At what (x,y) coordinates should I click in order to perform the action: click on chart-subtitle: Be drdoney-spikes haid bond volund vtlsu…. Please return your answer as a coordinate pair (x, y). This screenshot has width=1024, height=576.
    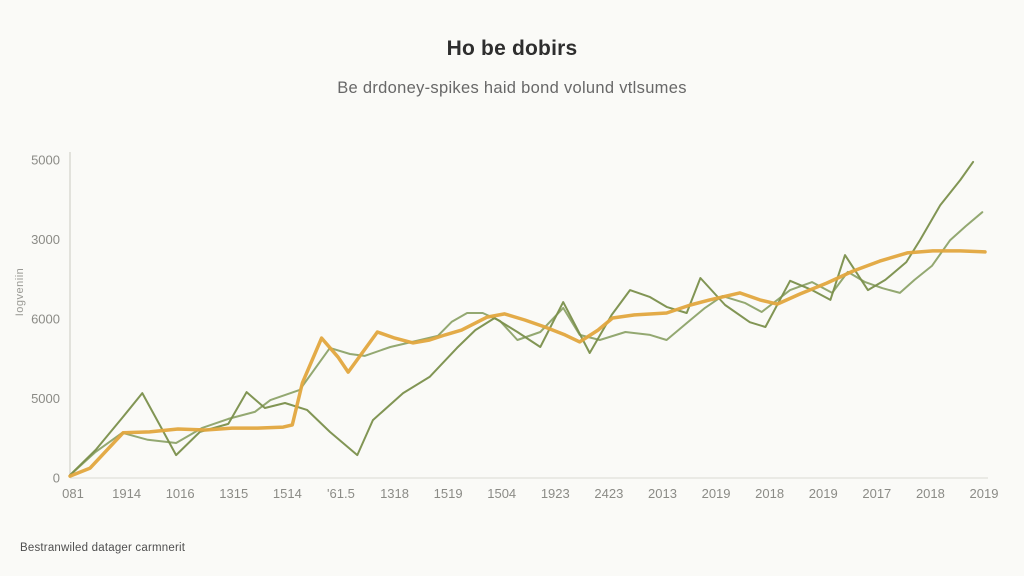
    Looking at the image, I should click on (512, 88).